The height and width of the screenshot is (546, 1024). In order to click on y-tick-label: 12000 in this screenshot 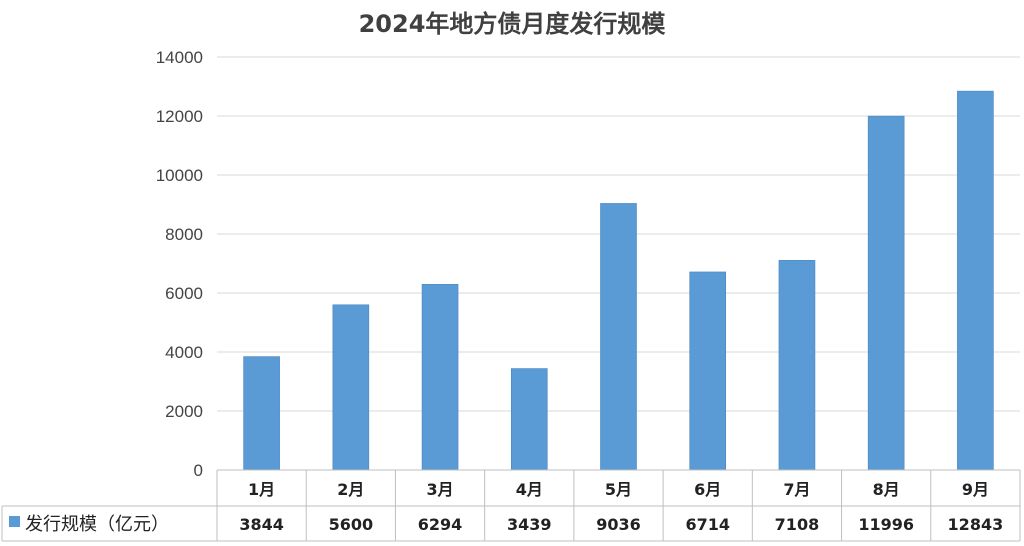, I will do `click(179, 116)`.